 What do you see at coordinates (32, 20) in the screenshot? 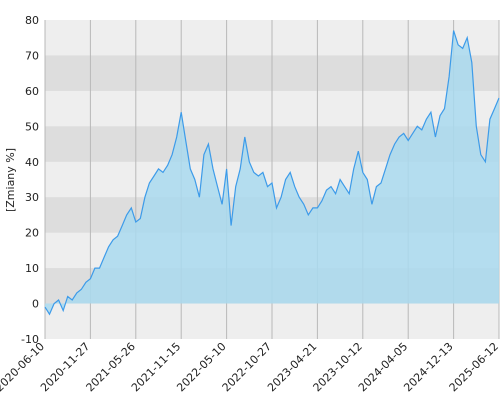
I see `y-tick-label: 80` at bounding box center [32, 20].